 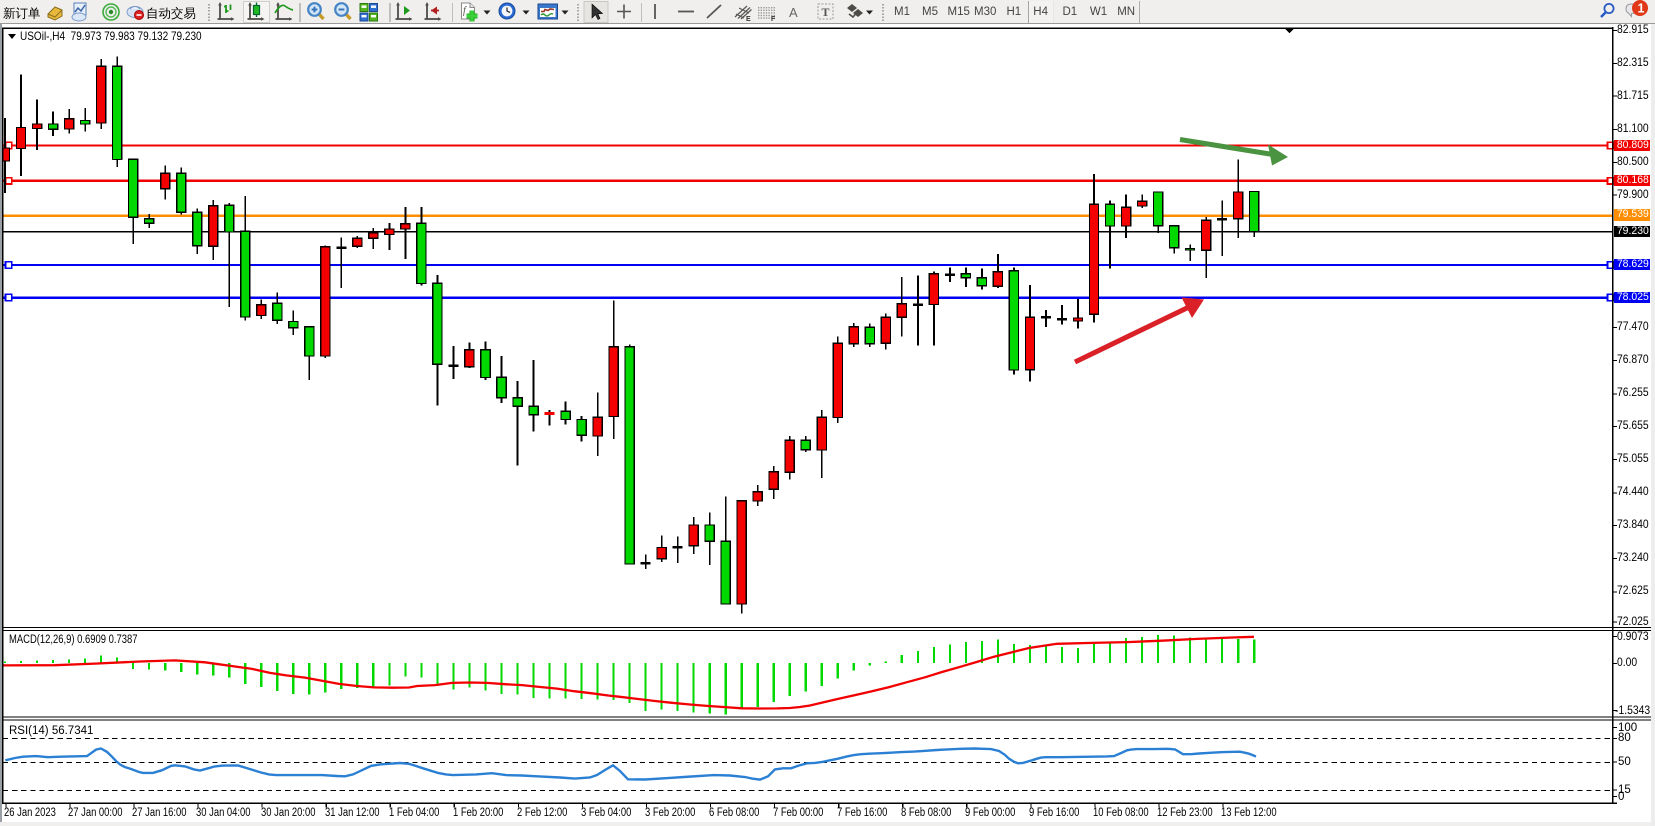 I want to click on svg-text: E, so click(x=748, y=19).